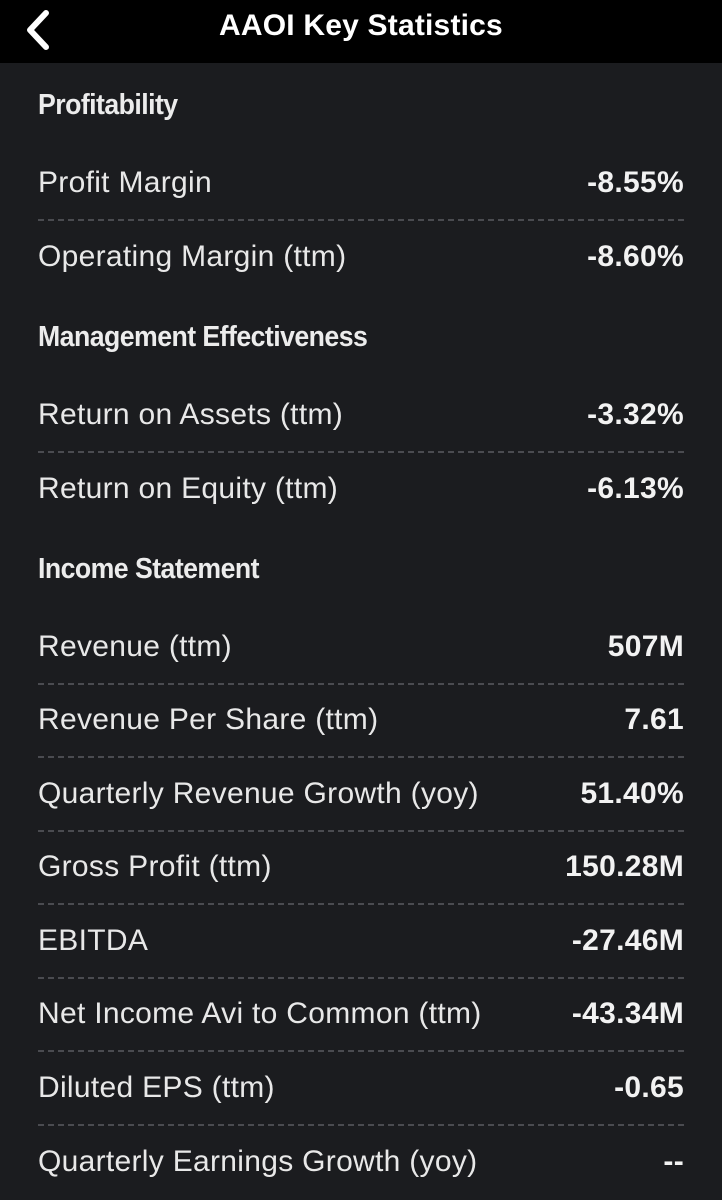 This screenshot has width=722, height=1200. I want to click on stat-label: Diluted EPS (ttm), so click(156, 1087).